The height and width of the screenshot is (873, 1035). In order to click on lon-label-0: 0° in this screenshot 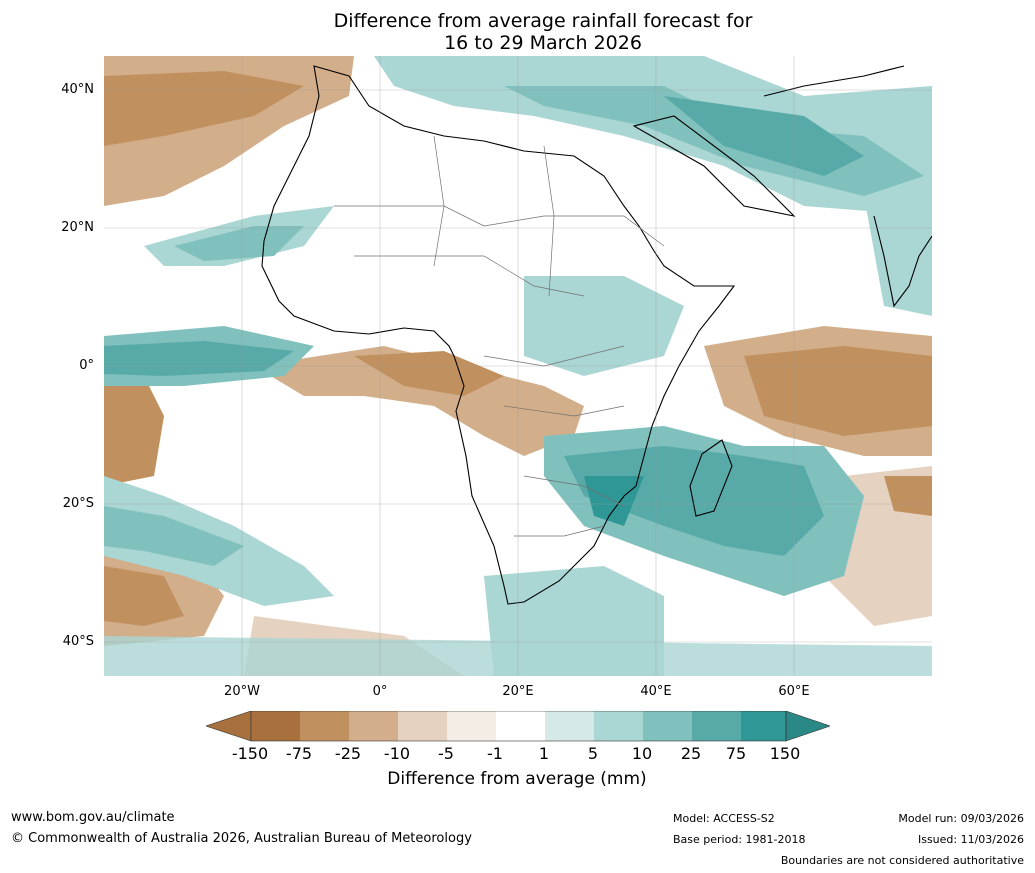, I will do `click(380, 691)`.